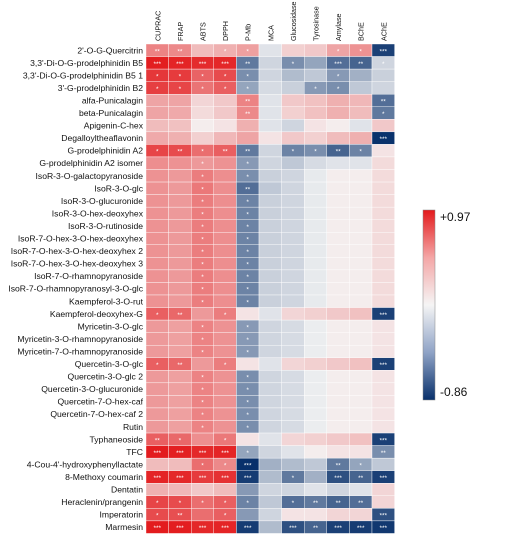  Describe the element at coordinates (105, 226) in the screenshot. I see `row-label: IsoR-3-O-rutinoside` at that location.